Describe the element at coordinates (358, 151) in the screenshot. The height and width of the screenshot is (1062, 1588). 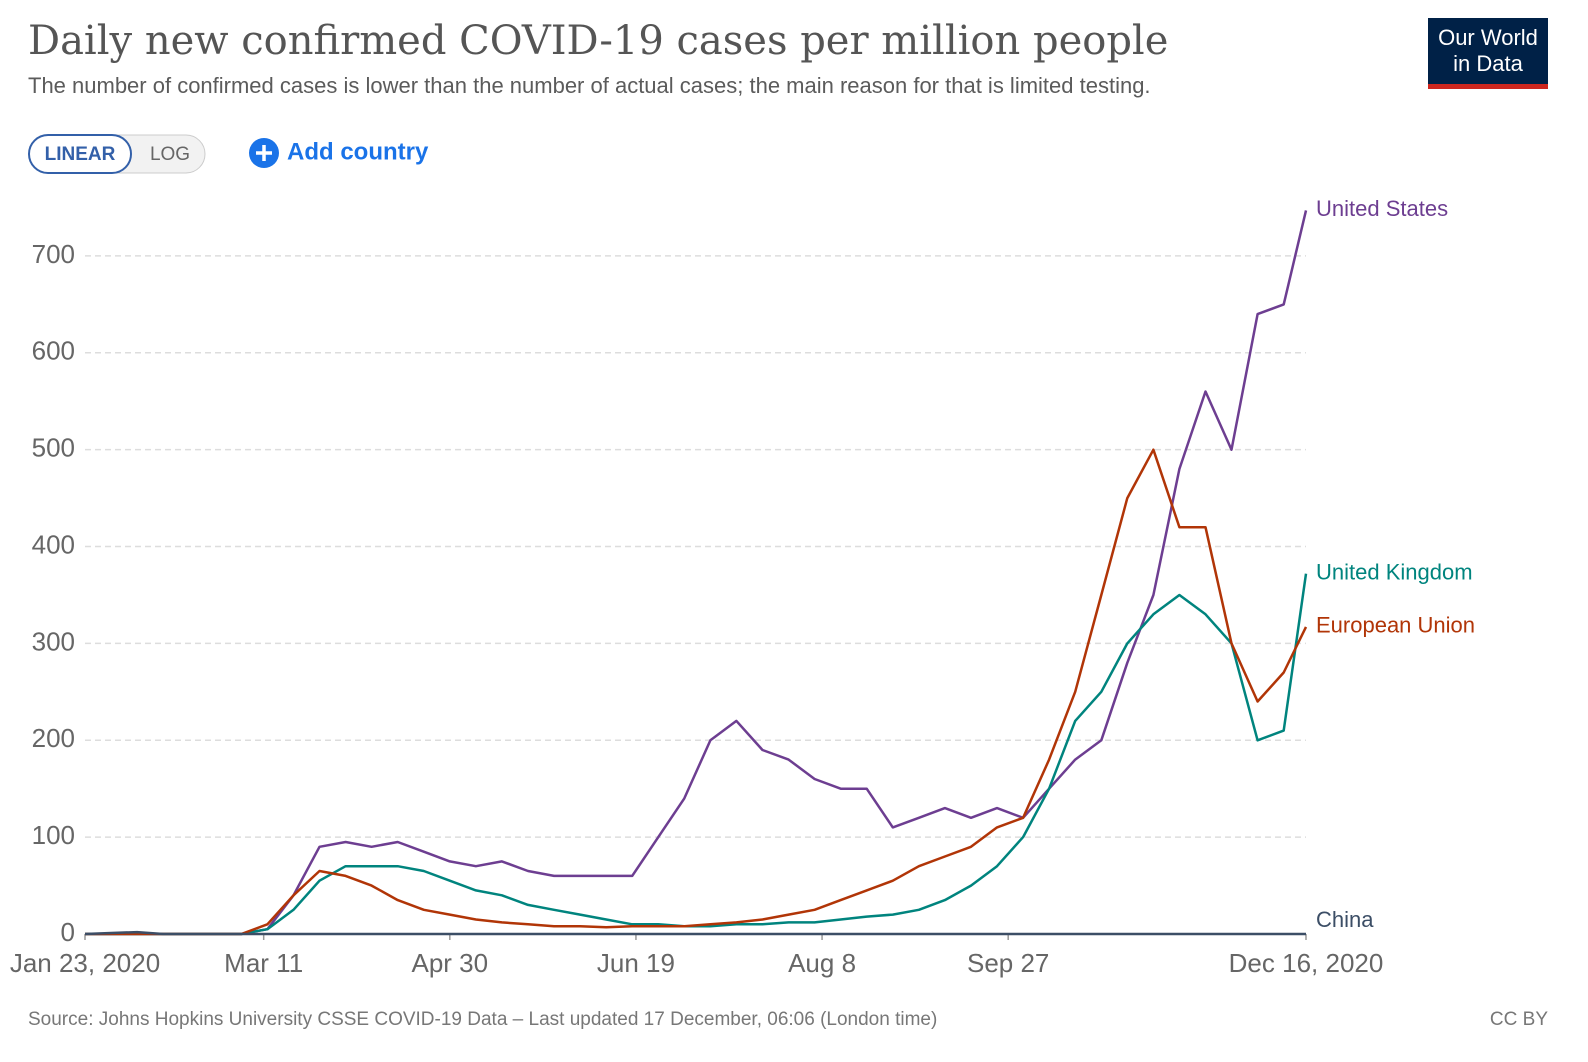
I see `add-country: Add country` at that location.